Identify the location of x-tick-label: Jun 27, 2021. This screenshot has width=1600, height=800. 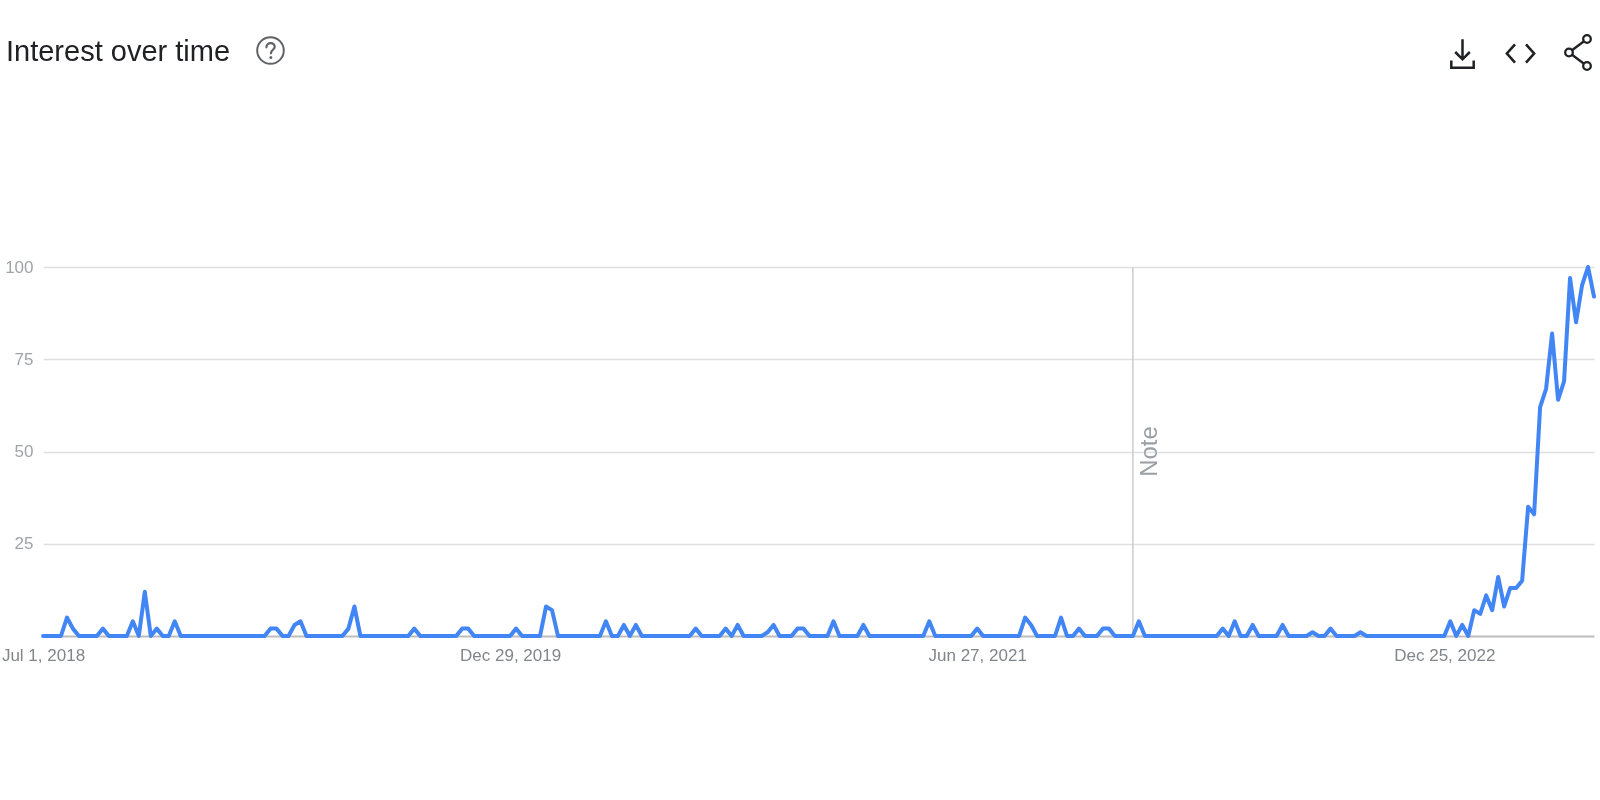
(977, 655).